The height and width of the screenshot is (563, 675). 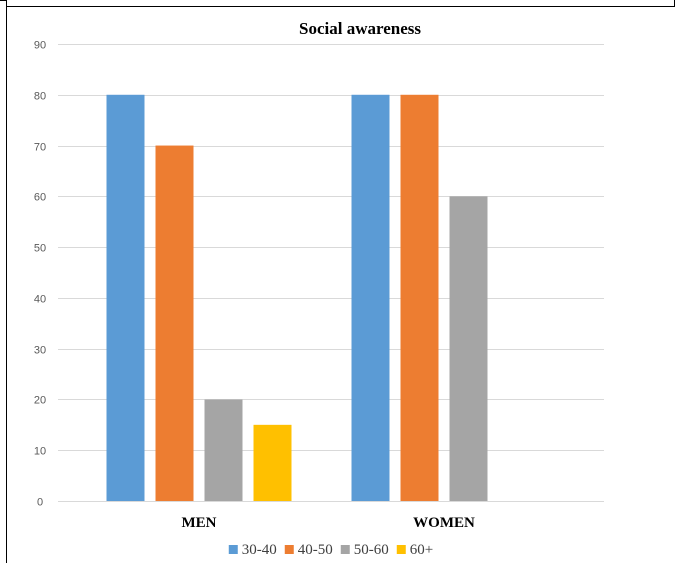 I want to click on y-tick-label: 50, so click(x=40, y=249).